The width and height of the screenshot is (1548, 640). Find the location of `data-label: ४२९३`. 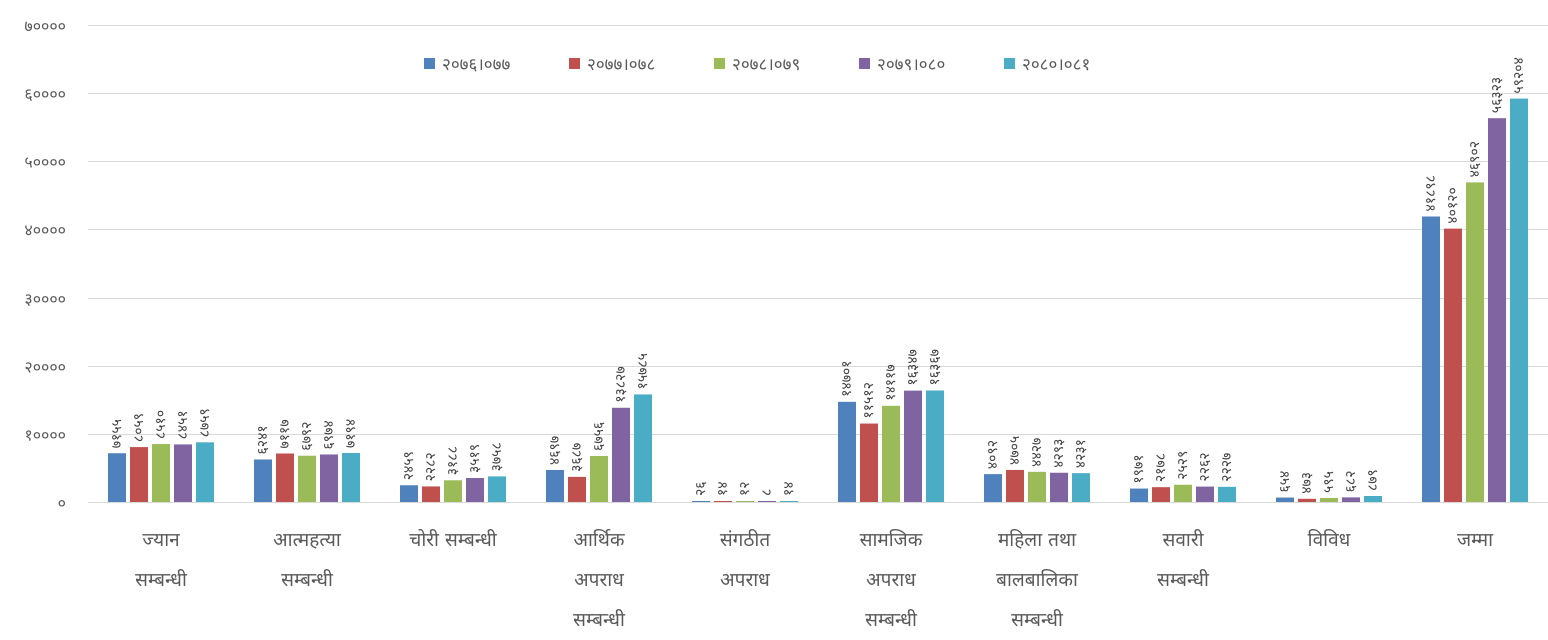

data-label: ४२९३ is located at coordinates (1059, 453).